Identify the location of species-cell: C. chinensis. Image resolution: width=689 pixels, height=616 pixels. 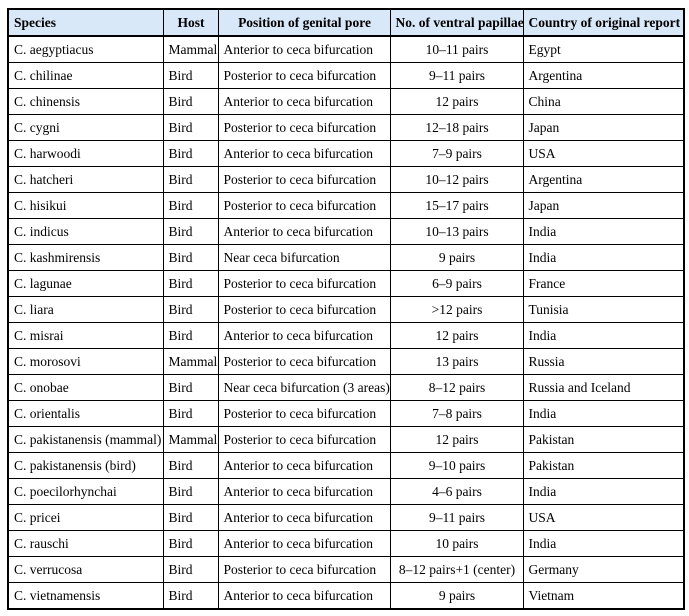
(85, 101).